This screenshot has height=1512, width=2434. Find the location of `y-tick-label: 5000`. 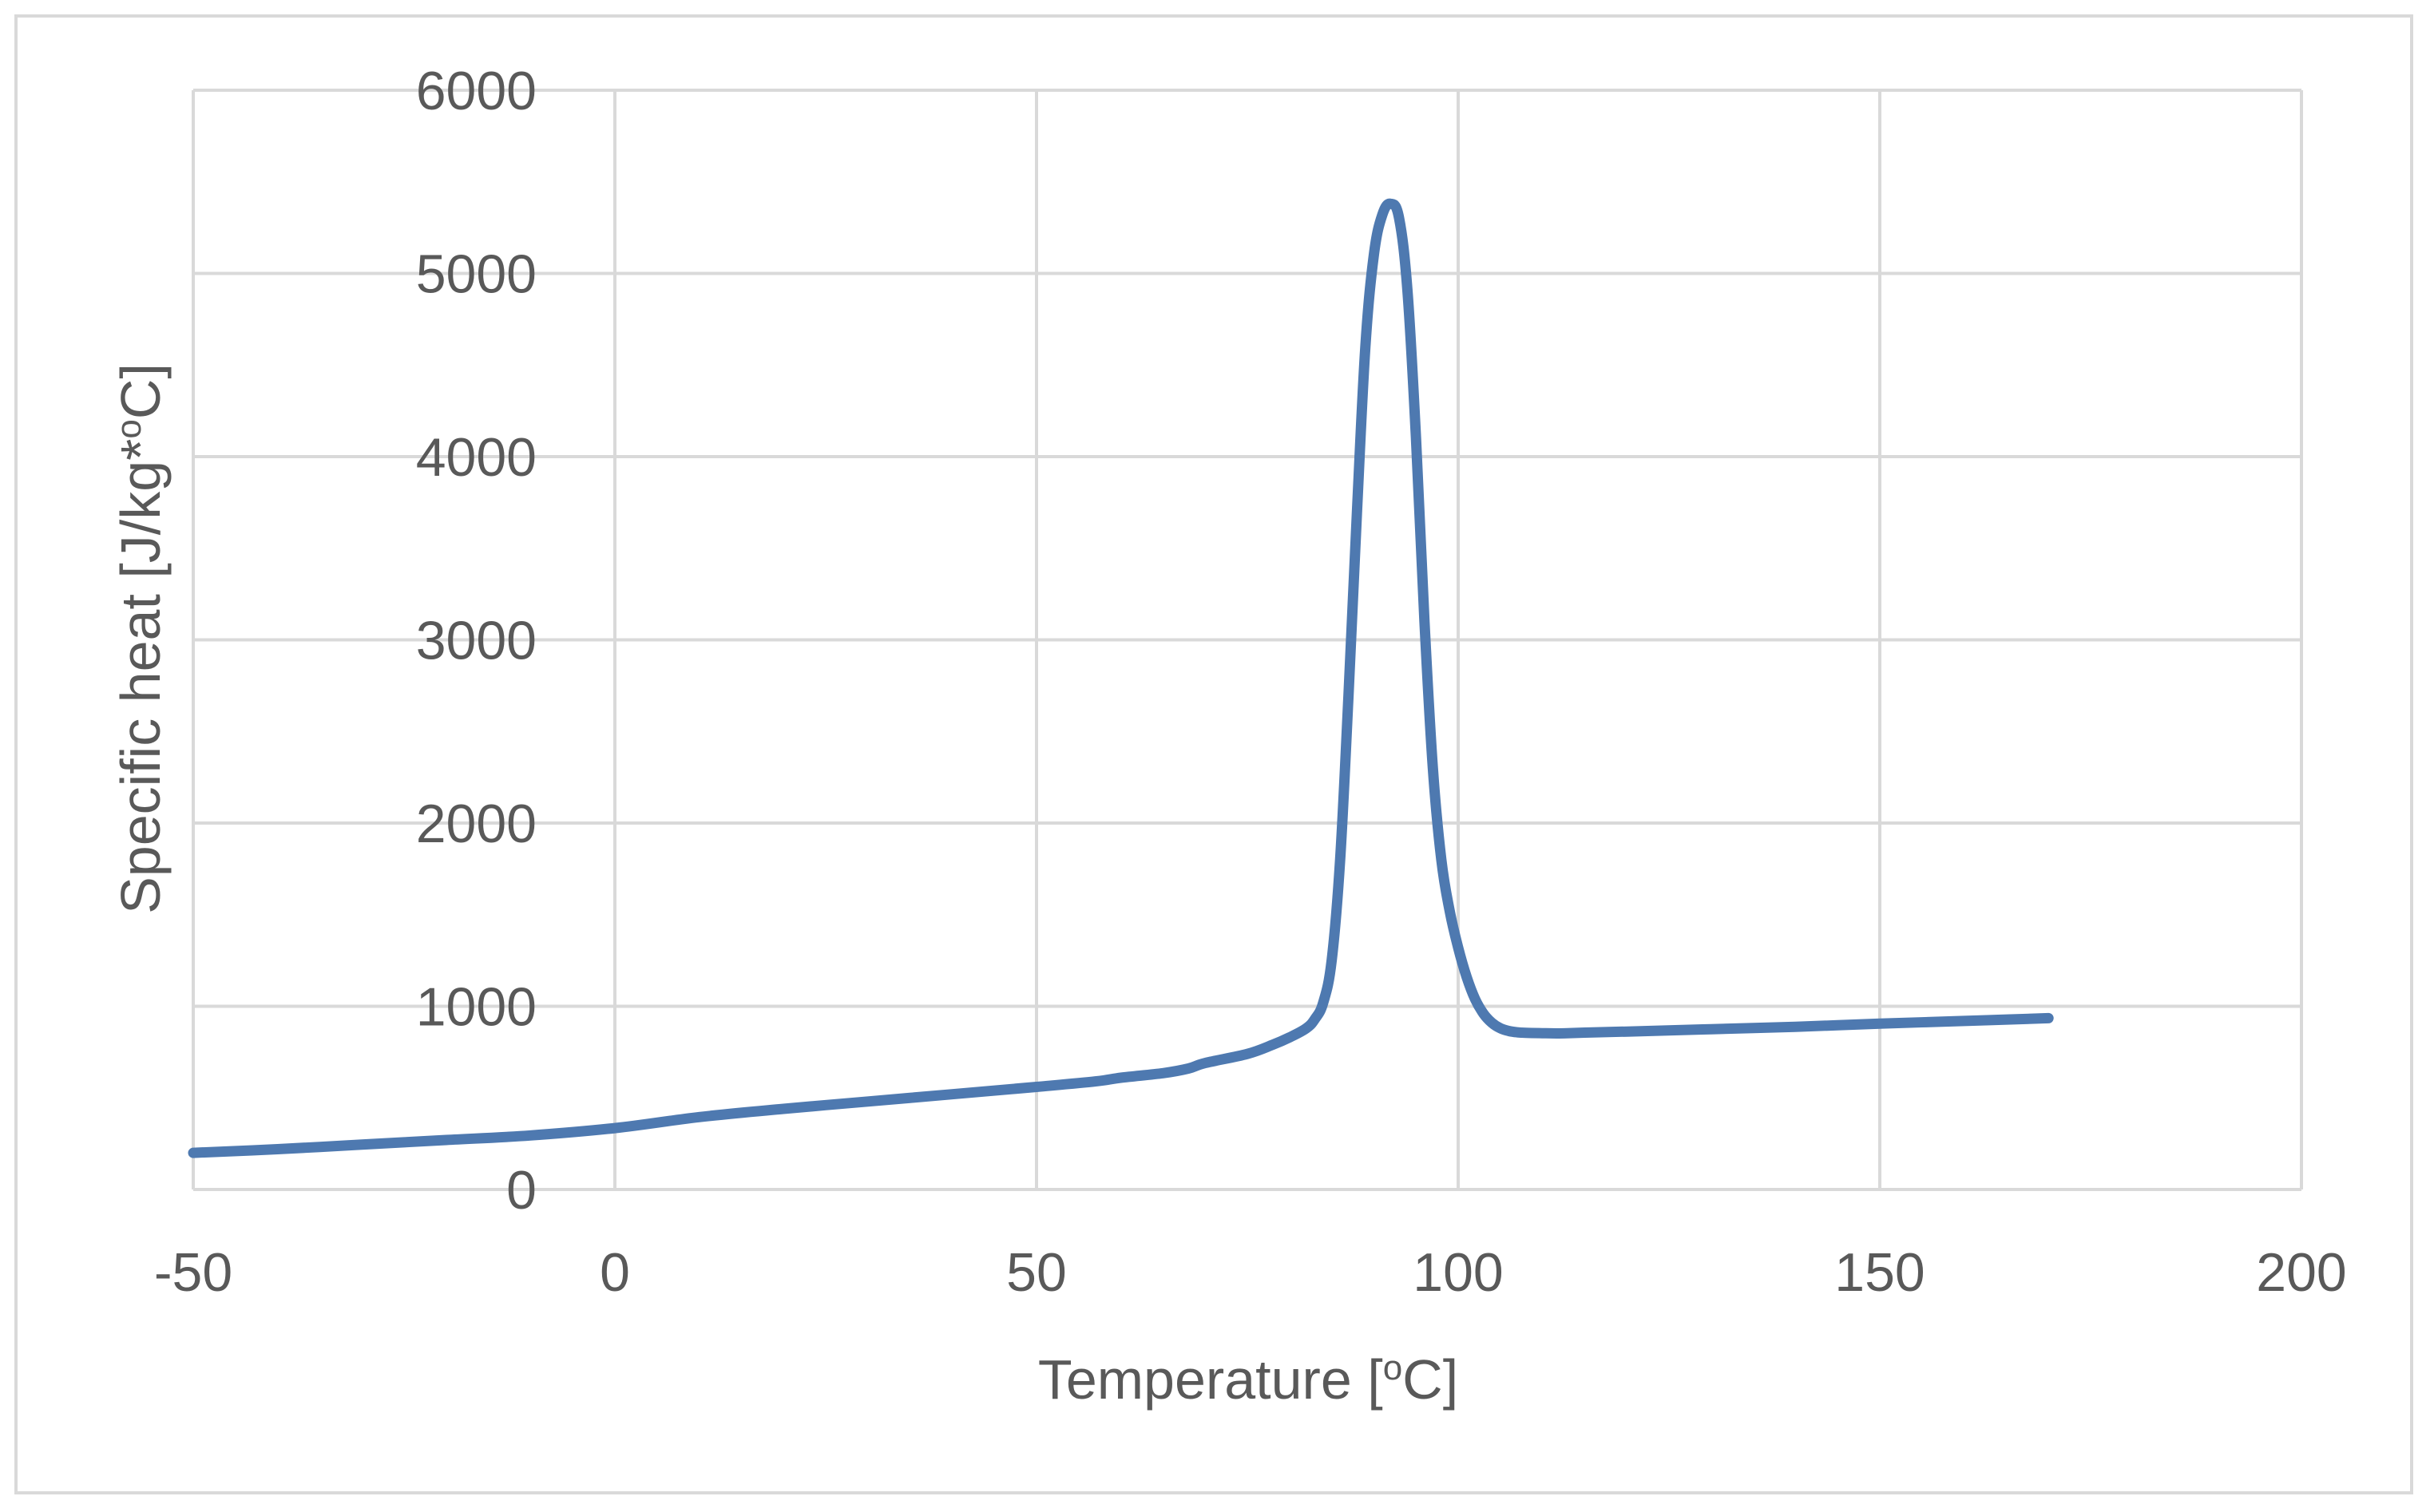

y-tick-label: 5000 is located at coordinates (476, 274).